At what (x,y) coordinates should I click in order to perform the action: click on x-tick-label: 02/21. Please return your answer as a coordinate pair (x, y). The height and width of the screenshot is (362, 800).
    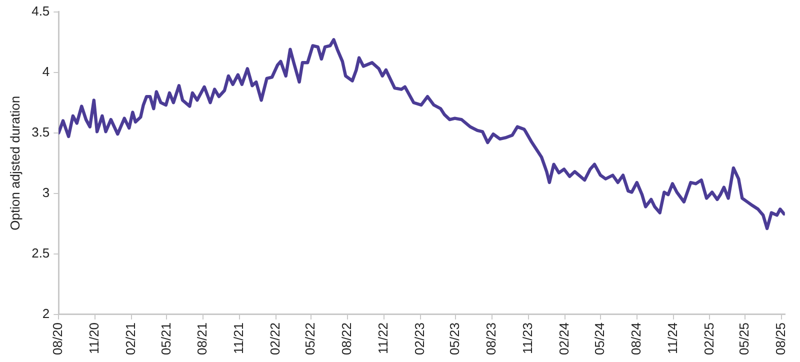
    Looking at the image, I should click on (130, 339).